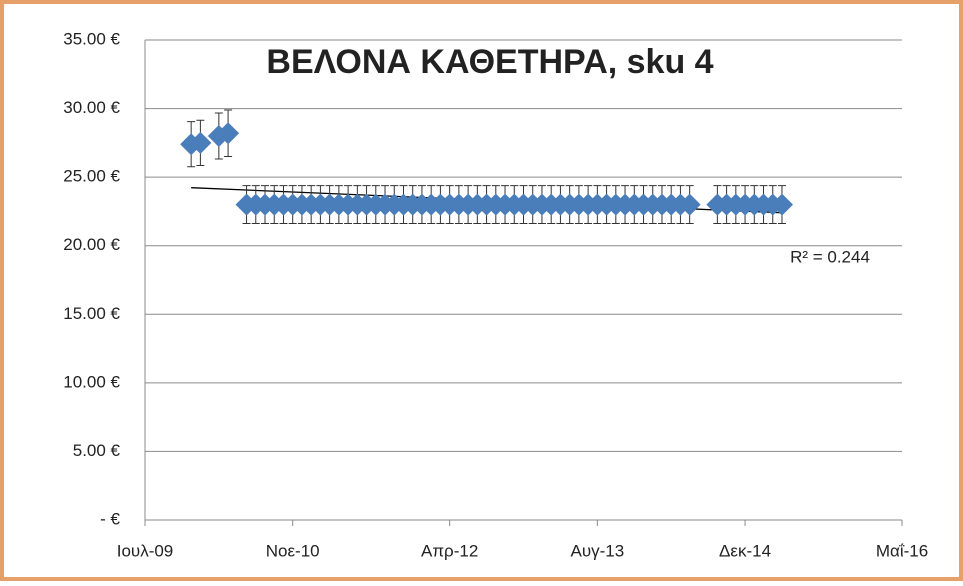 This screenshot has height=586, width=963. Describe the element at coordinates (91, 107) in the screenshot. I see `y-tick-label: 30.00 €` at that location.